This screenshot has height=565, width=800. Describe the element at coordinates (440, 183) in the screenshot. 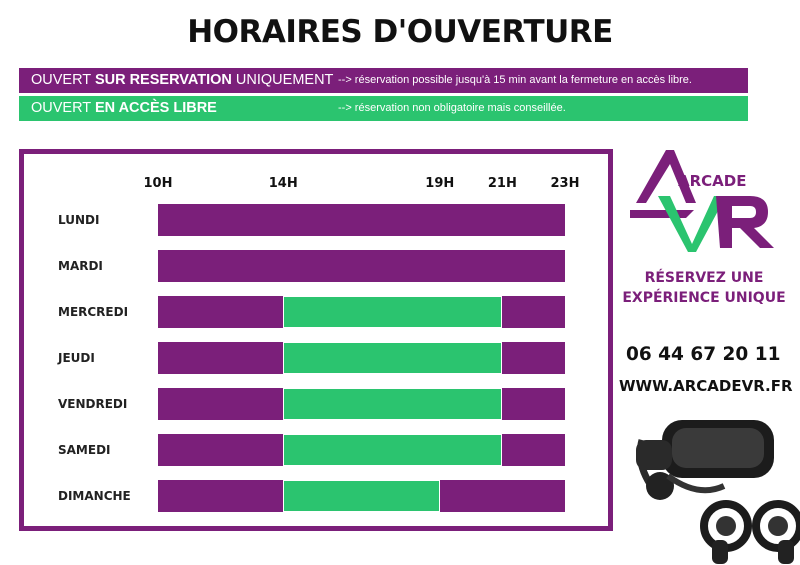

I see `hour-label: 19H` at that location.